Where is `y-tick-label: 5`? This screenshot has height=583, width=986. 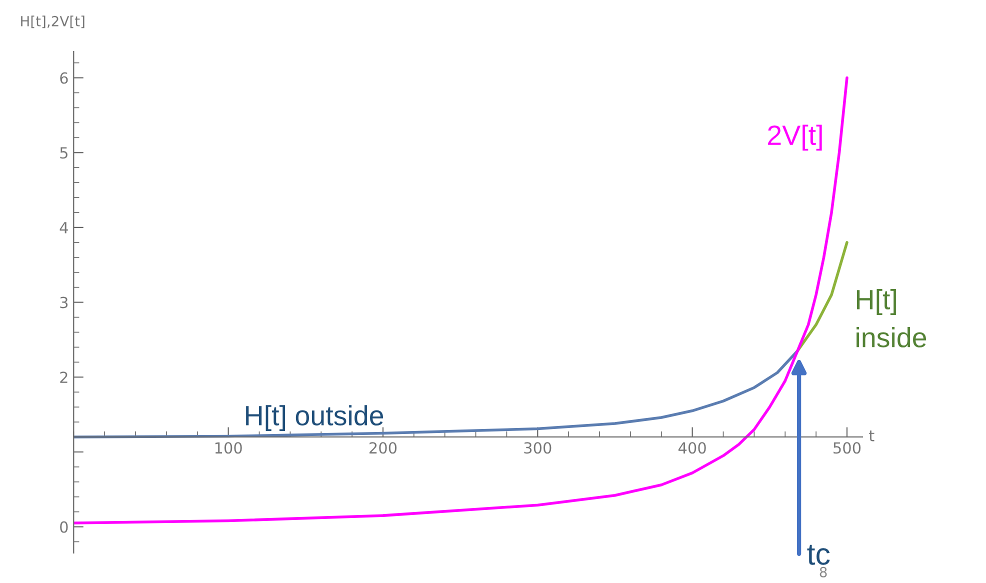 y-tick-label: 5 is located at coordinates (64, 153).